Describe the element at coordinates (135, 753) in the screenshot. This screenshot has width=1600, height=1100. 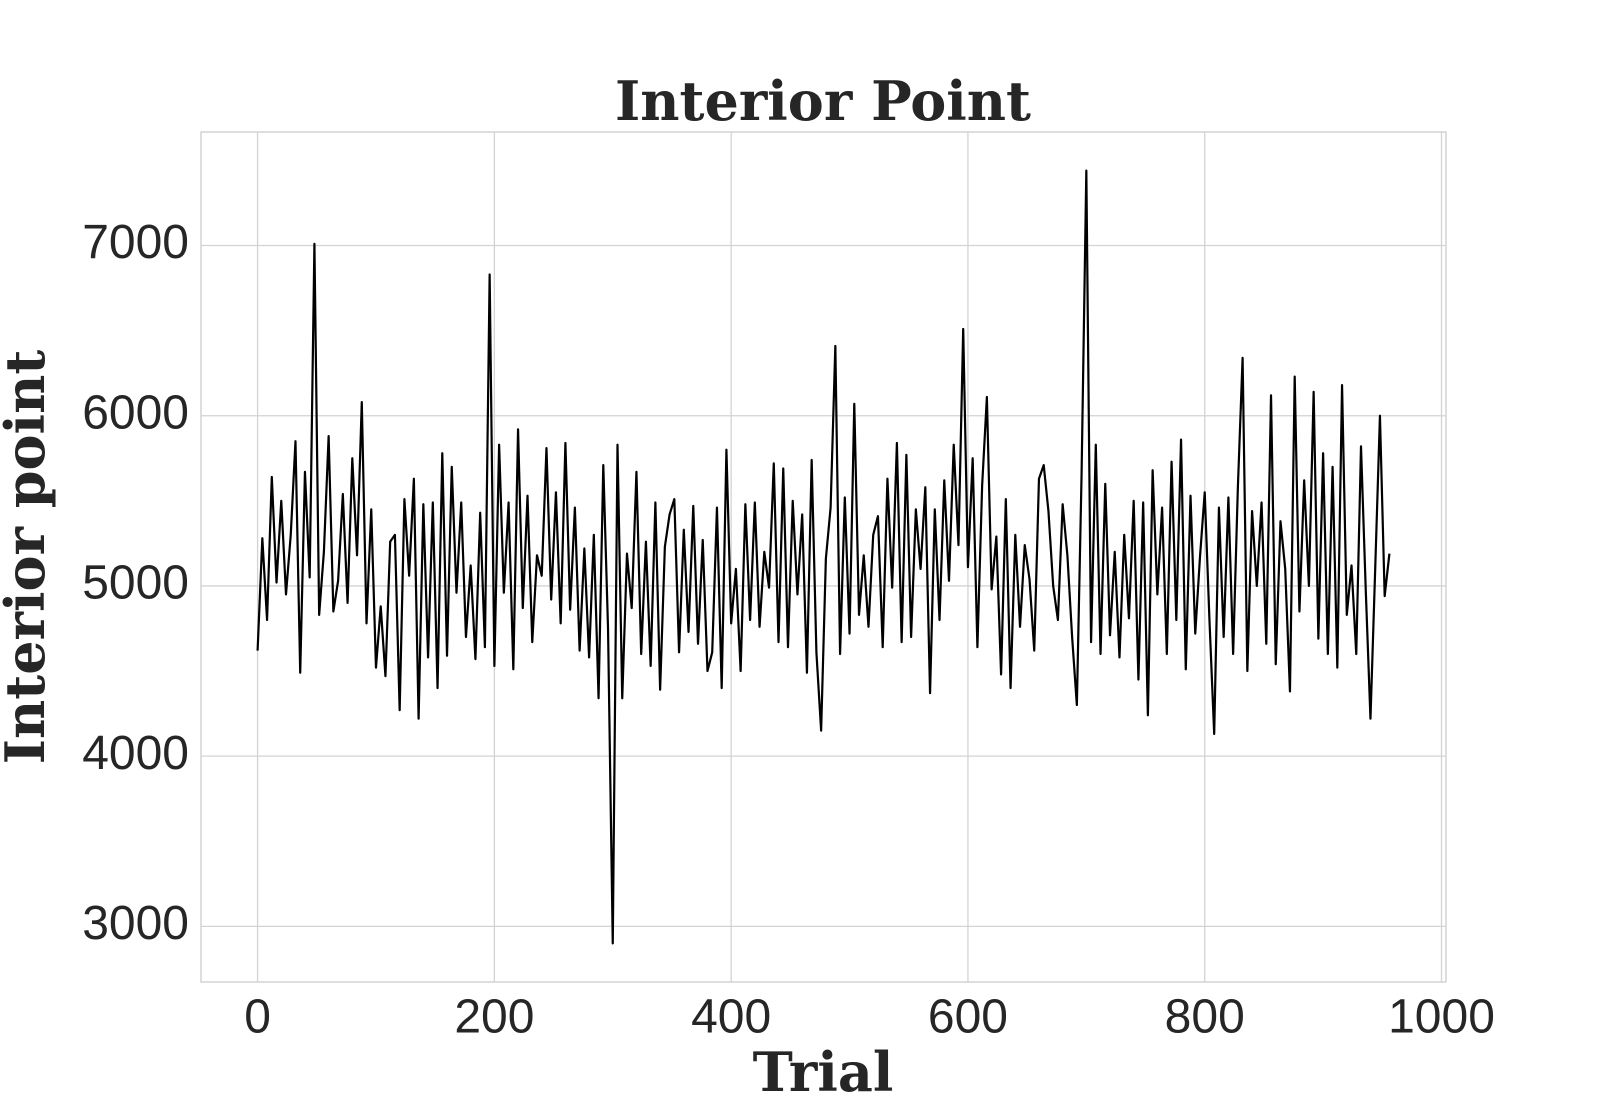
I see `y-tick-label: 4000` at that location.